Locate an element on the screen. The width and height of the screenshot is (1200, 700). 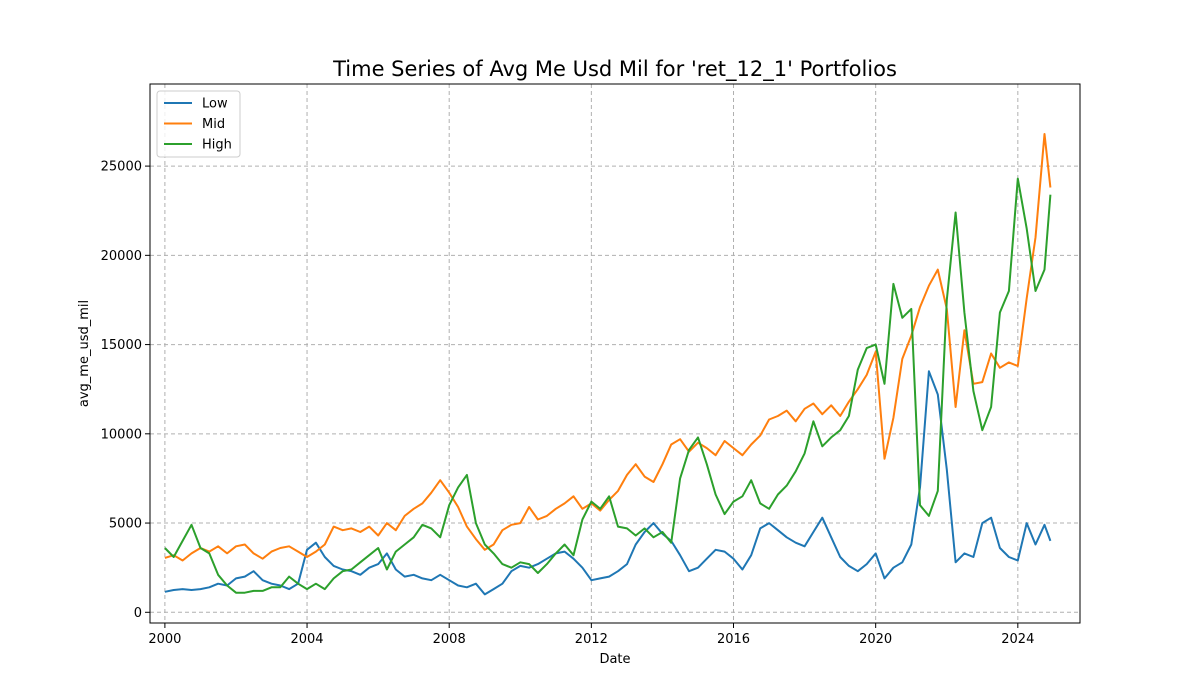
y-tick-label: 20000 is located at coordinates (121, 256).